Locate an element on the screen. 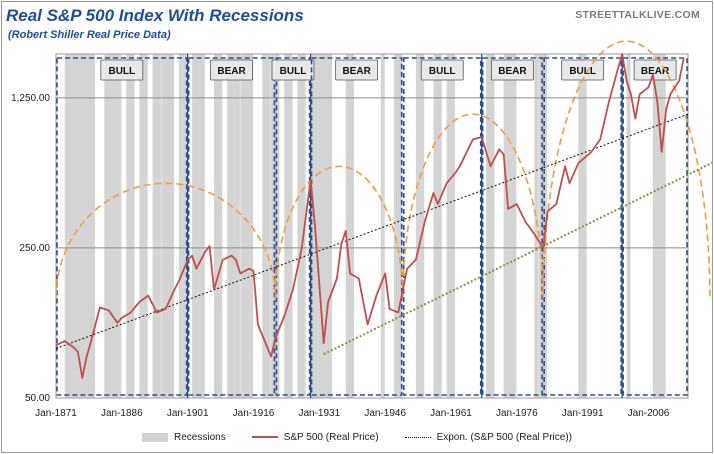  recession-swatch is located at coordinates (155, 437).